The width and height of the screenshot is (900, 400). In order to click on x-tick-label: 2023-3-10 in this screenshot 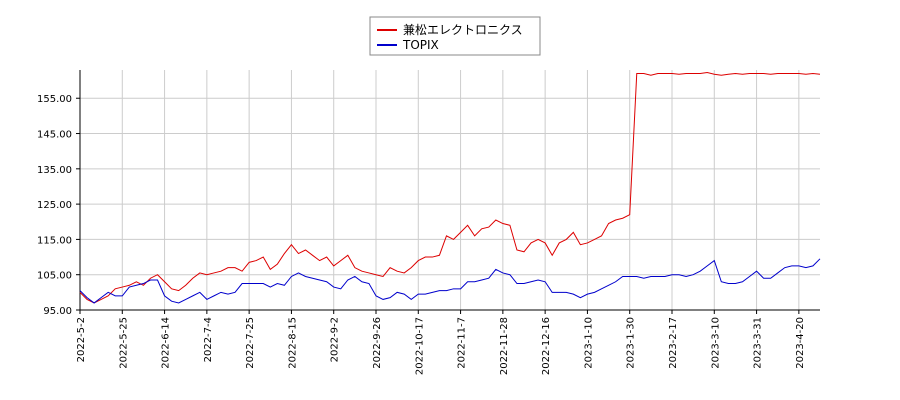, I will do `click(715, 343)`.